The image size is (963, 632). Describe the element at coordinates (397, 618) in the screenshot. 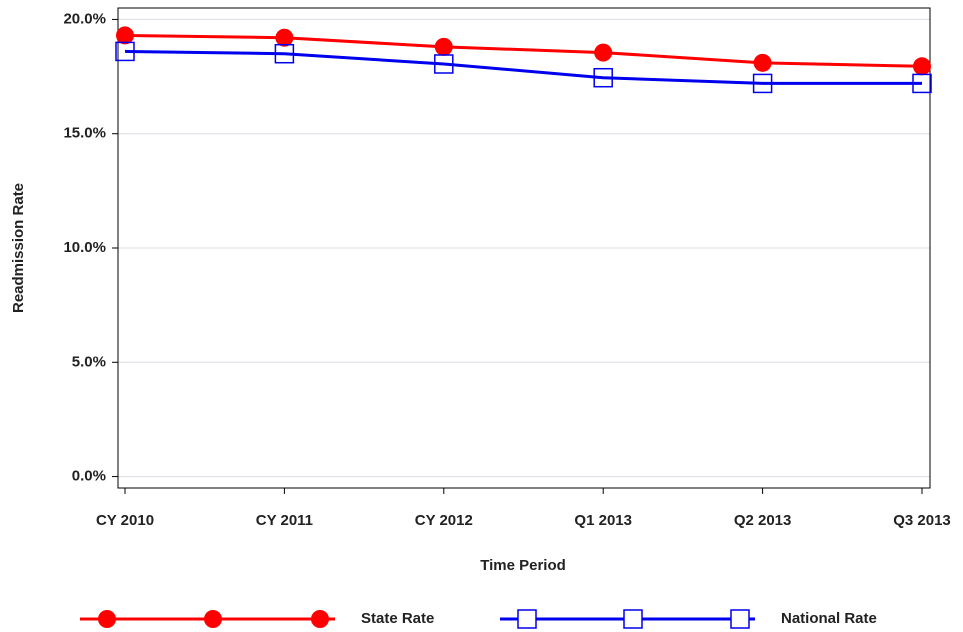

I see `legend-label: State Rate` at that location.